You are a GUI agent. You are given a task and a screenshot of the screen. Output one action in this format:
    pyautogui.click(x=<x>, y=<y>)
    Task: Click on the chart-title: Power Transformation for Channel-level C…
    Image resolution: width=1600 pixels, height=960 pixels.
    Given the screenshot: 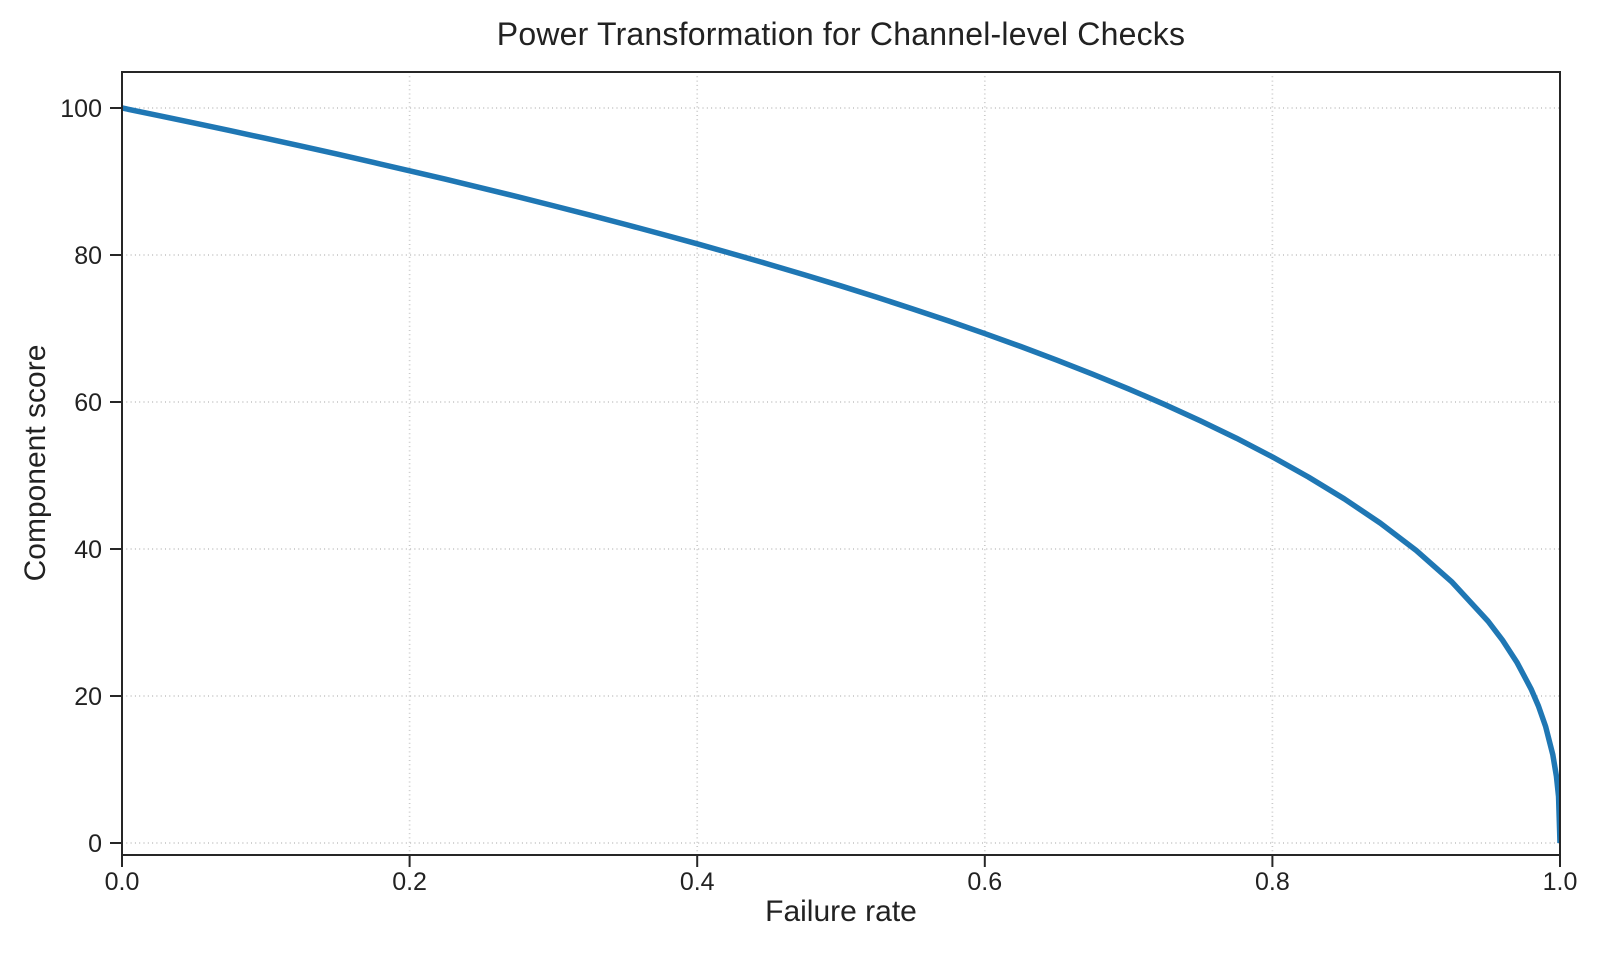 What is the action you would take?
    pyautogui.click(x=841, y=34)
    